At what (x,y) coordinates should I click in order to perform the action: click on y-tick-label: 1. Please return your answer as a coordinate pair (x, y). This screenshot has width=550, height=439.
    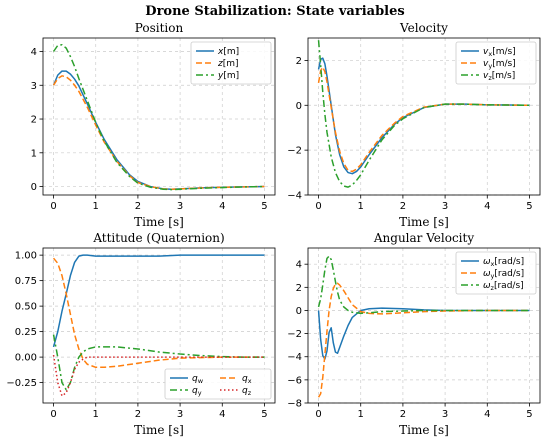
    Looking at the image, I should click on (34, 153).